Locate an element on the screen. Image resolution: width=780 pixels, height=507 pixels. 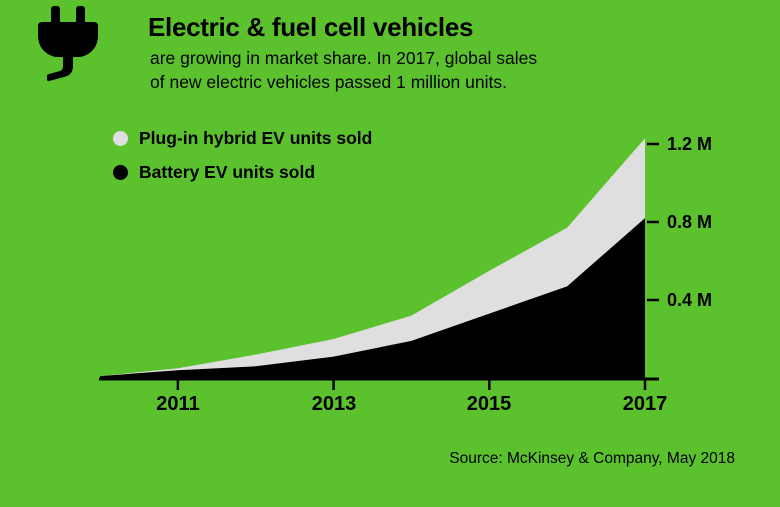
legend-label-battery-ev: Battery EV units sold is located at coordinates (227, 171).